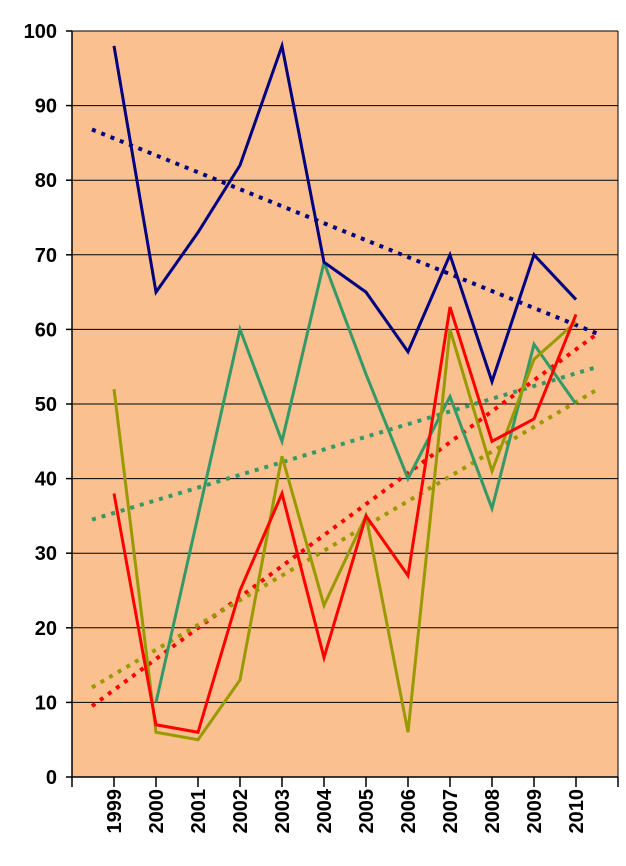  What do you see at coordinates (46, 107) in the screenshot?
I see `y-tick-label-90: 90` at bounding box center [46, 107].